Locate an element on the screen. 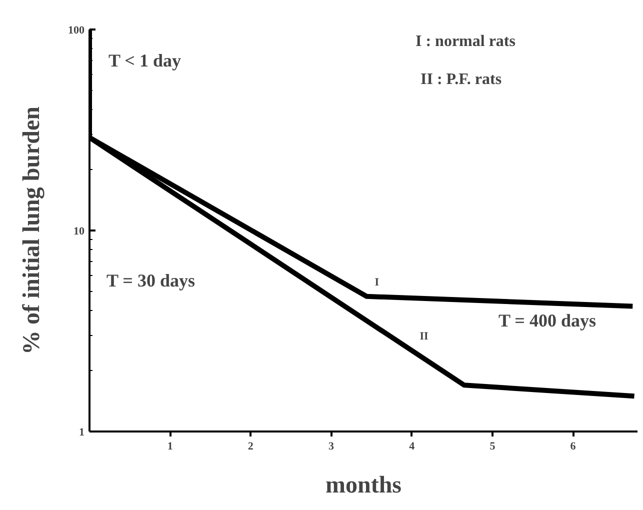 The width and height of the screenshot is (643, 510). series-label: I is located at coordinates (377, 282).